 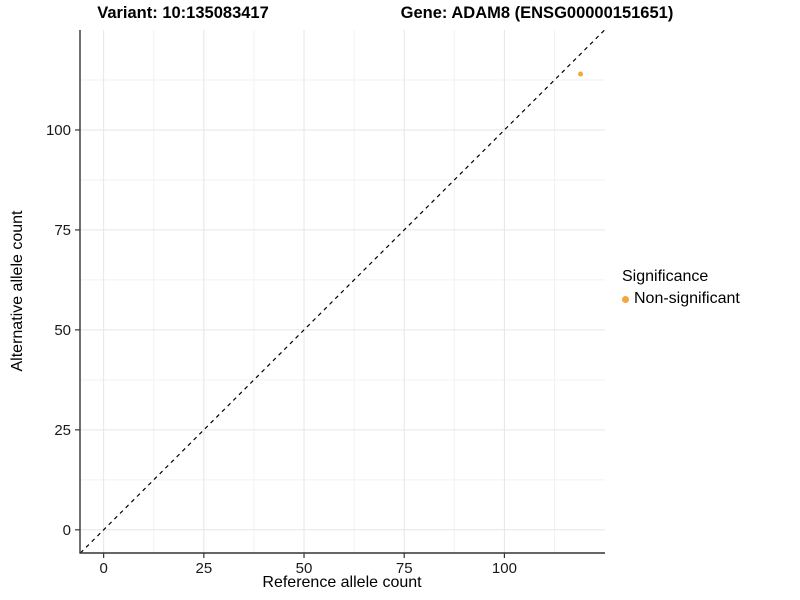 I want to click on legend-point-icon, so click(x=625, y=299).